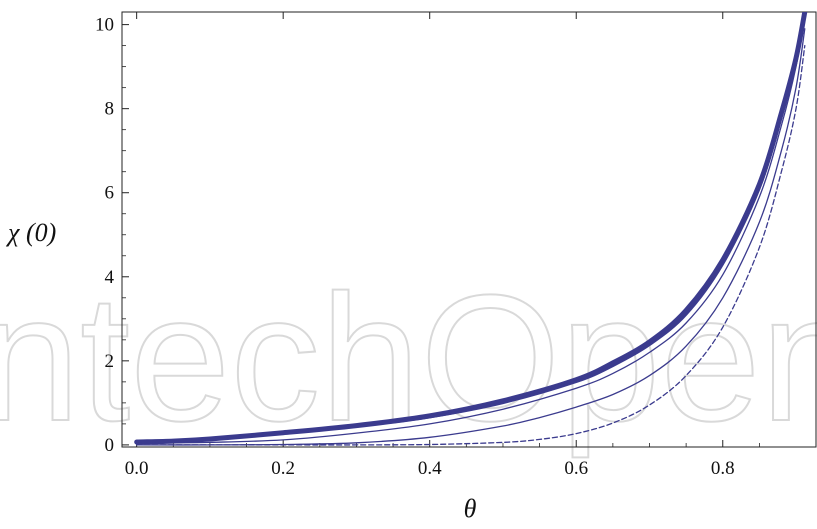 The height and width of the screenshot is (529, 817). I want to click on y-axis-title: χ (0), so click(30, 232).